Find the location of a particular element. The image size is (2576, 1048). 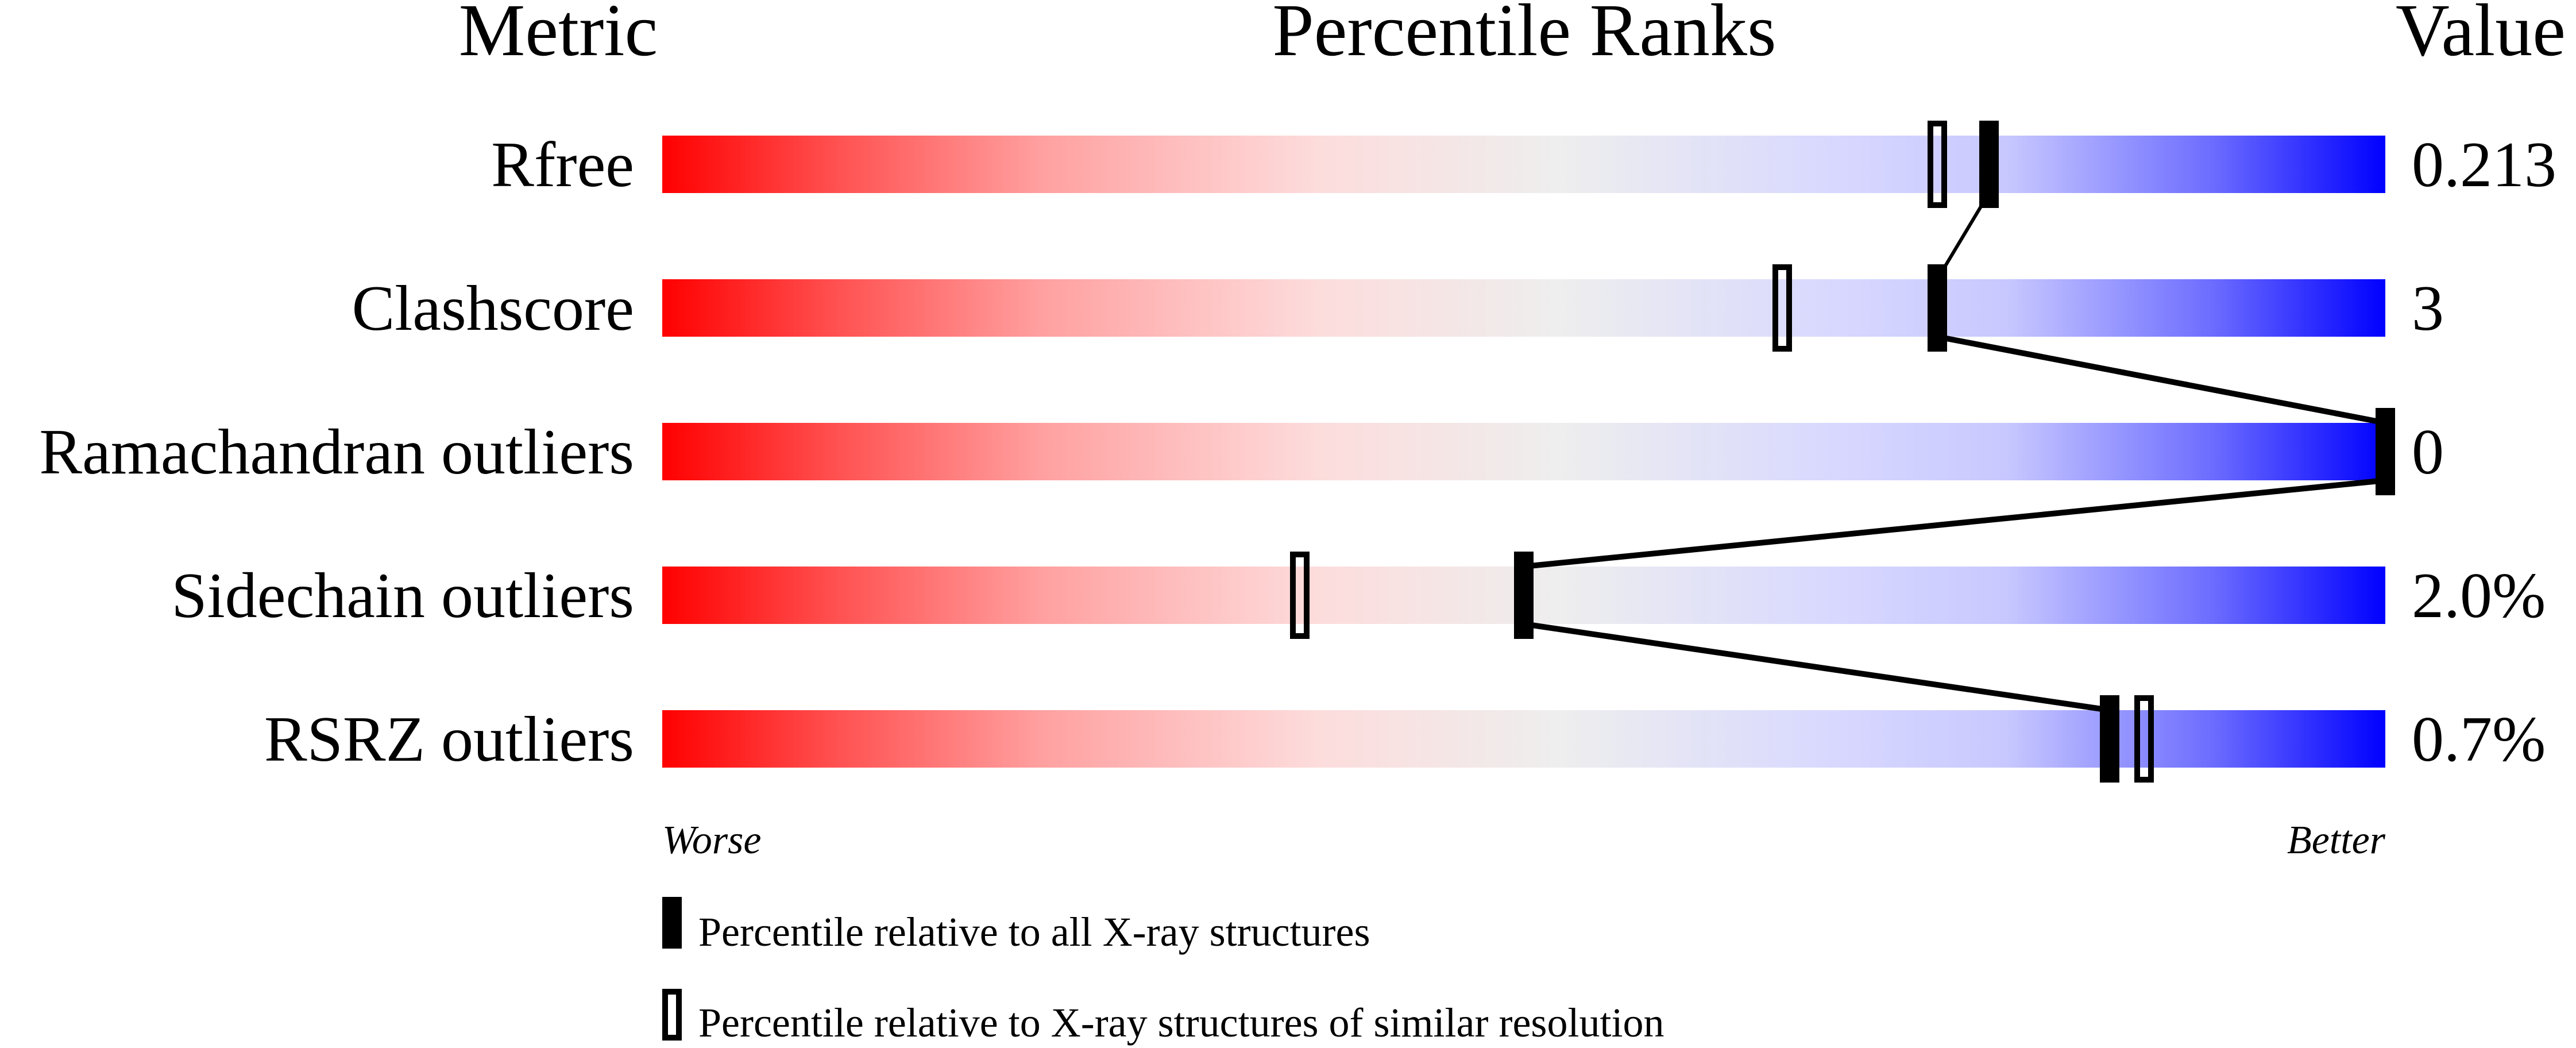

value-label-sidechain-outliers: 2.0% is located at coordinates (2479, 595).